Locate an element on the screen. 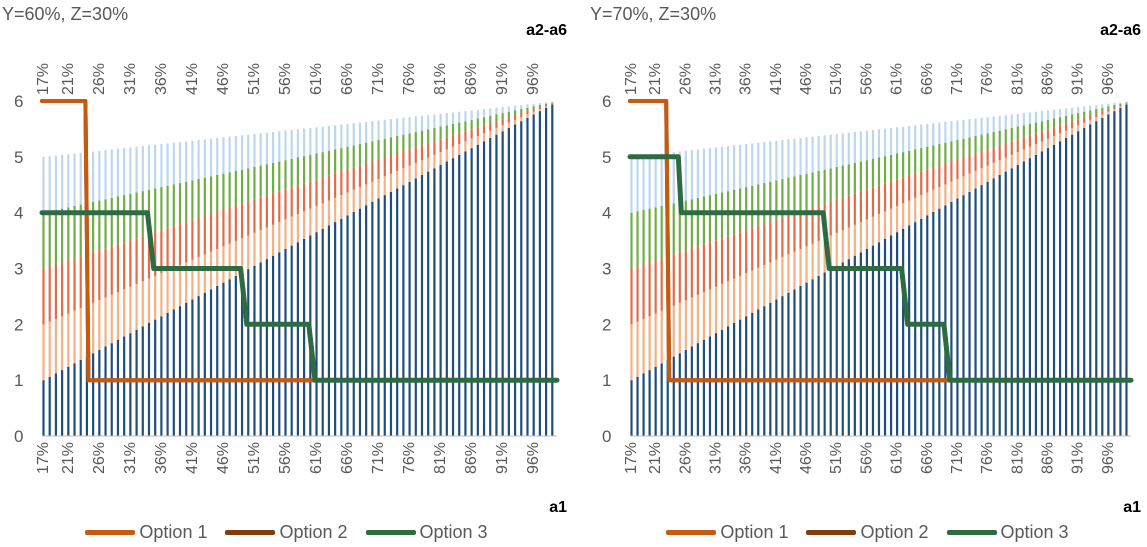 This screenshot has width=1147, height=547. chart-title: Y=60%, Z=30% is located at coordinates (65, 14).